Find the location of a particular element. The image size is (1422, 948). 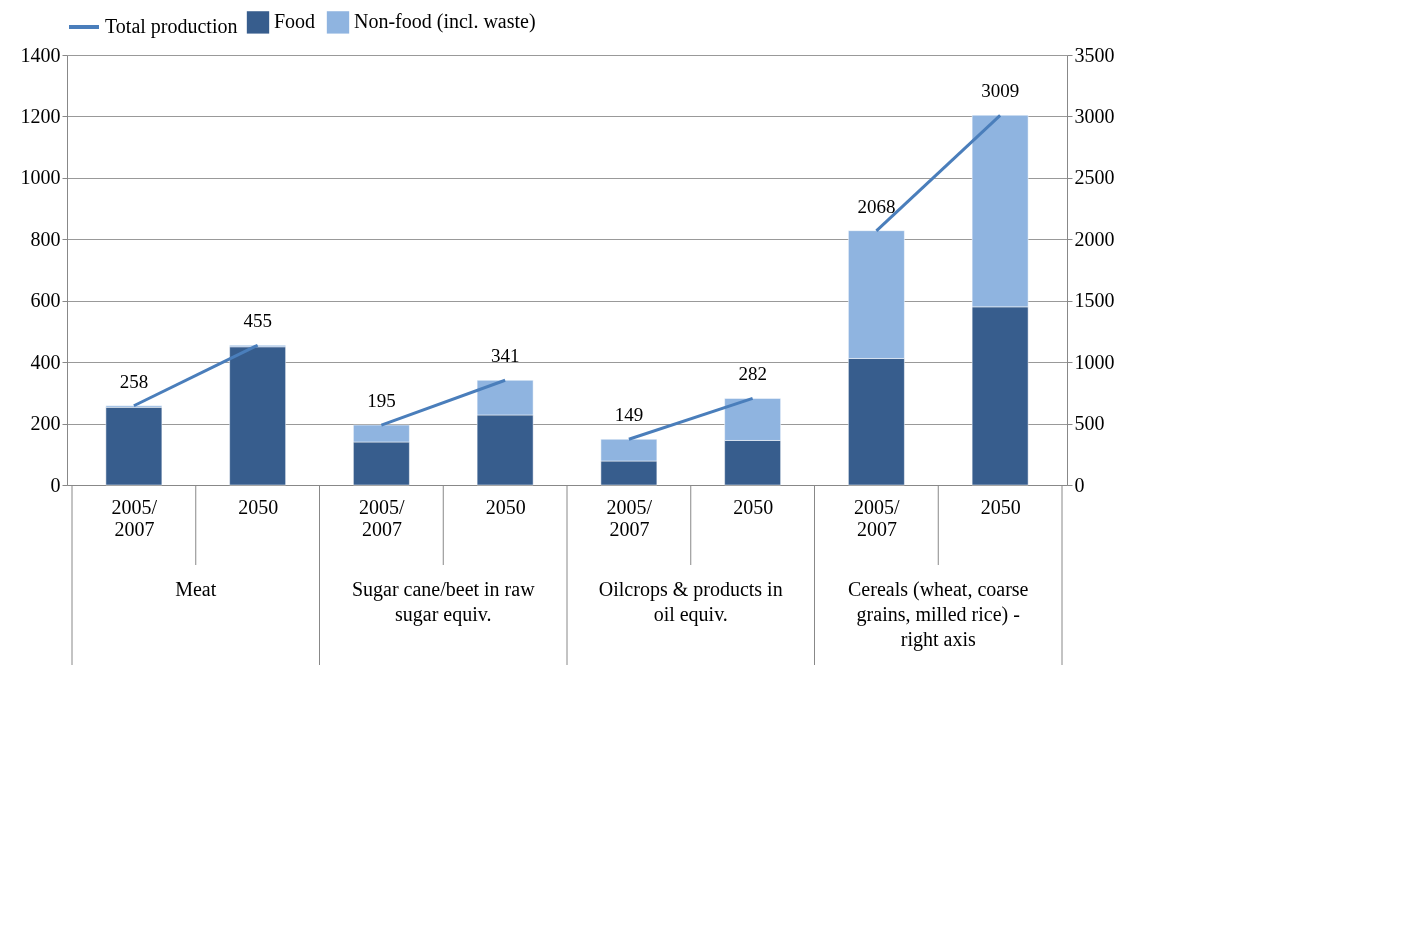

legend-label: Food is located at coordinates (295, 21).